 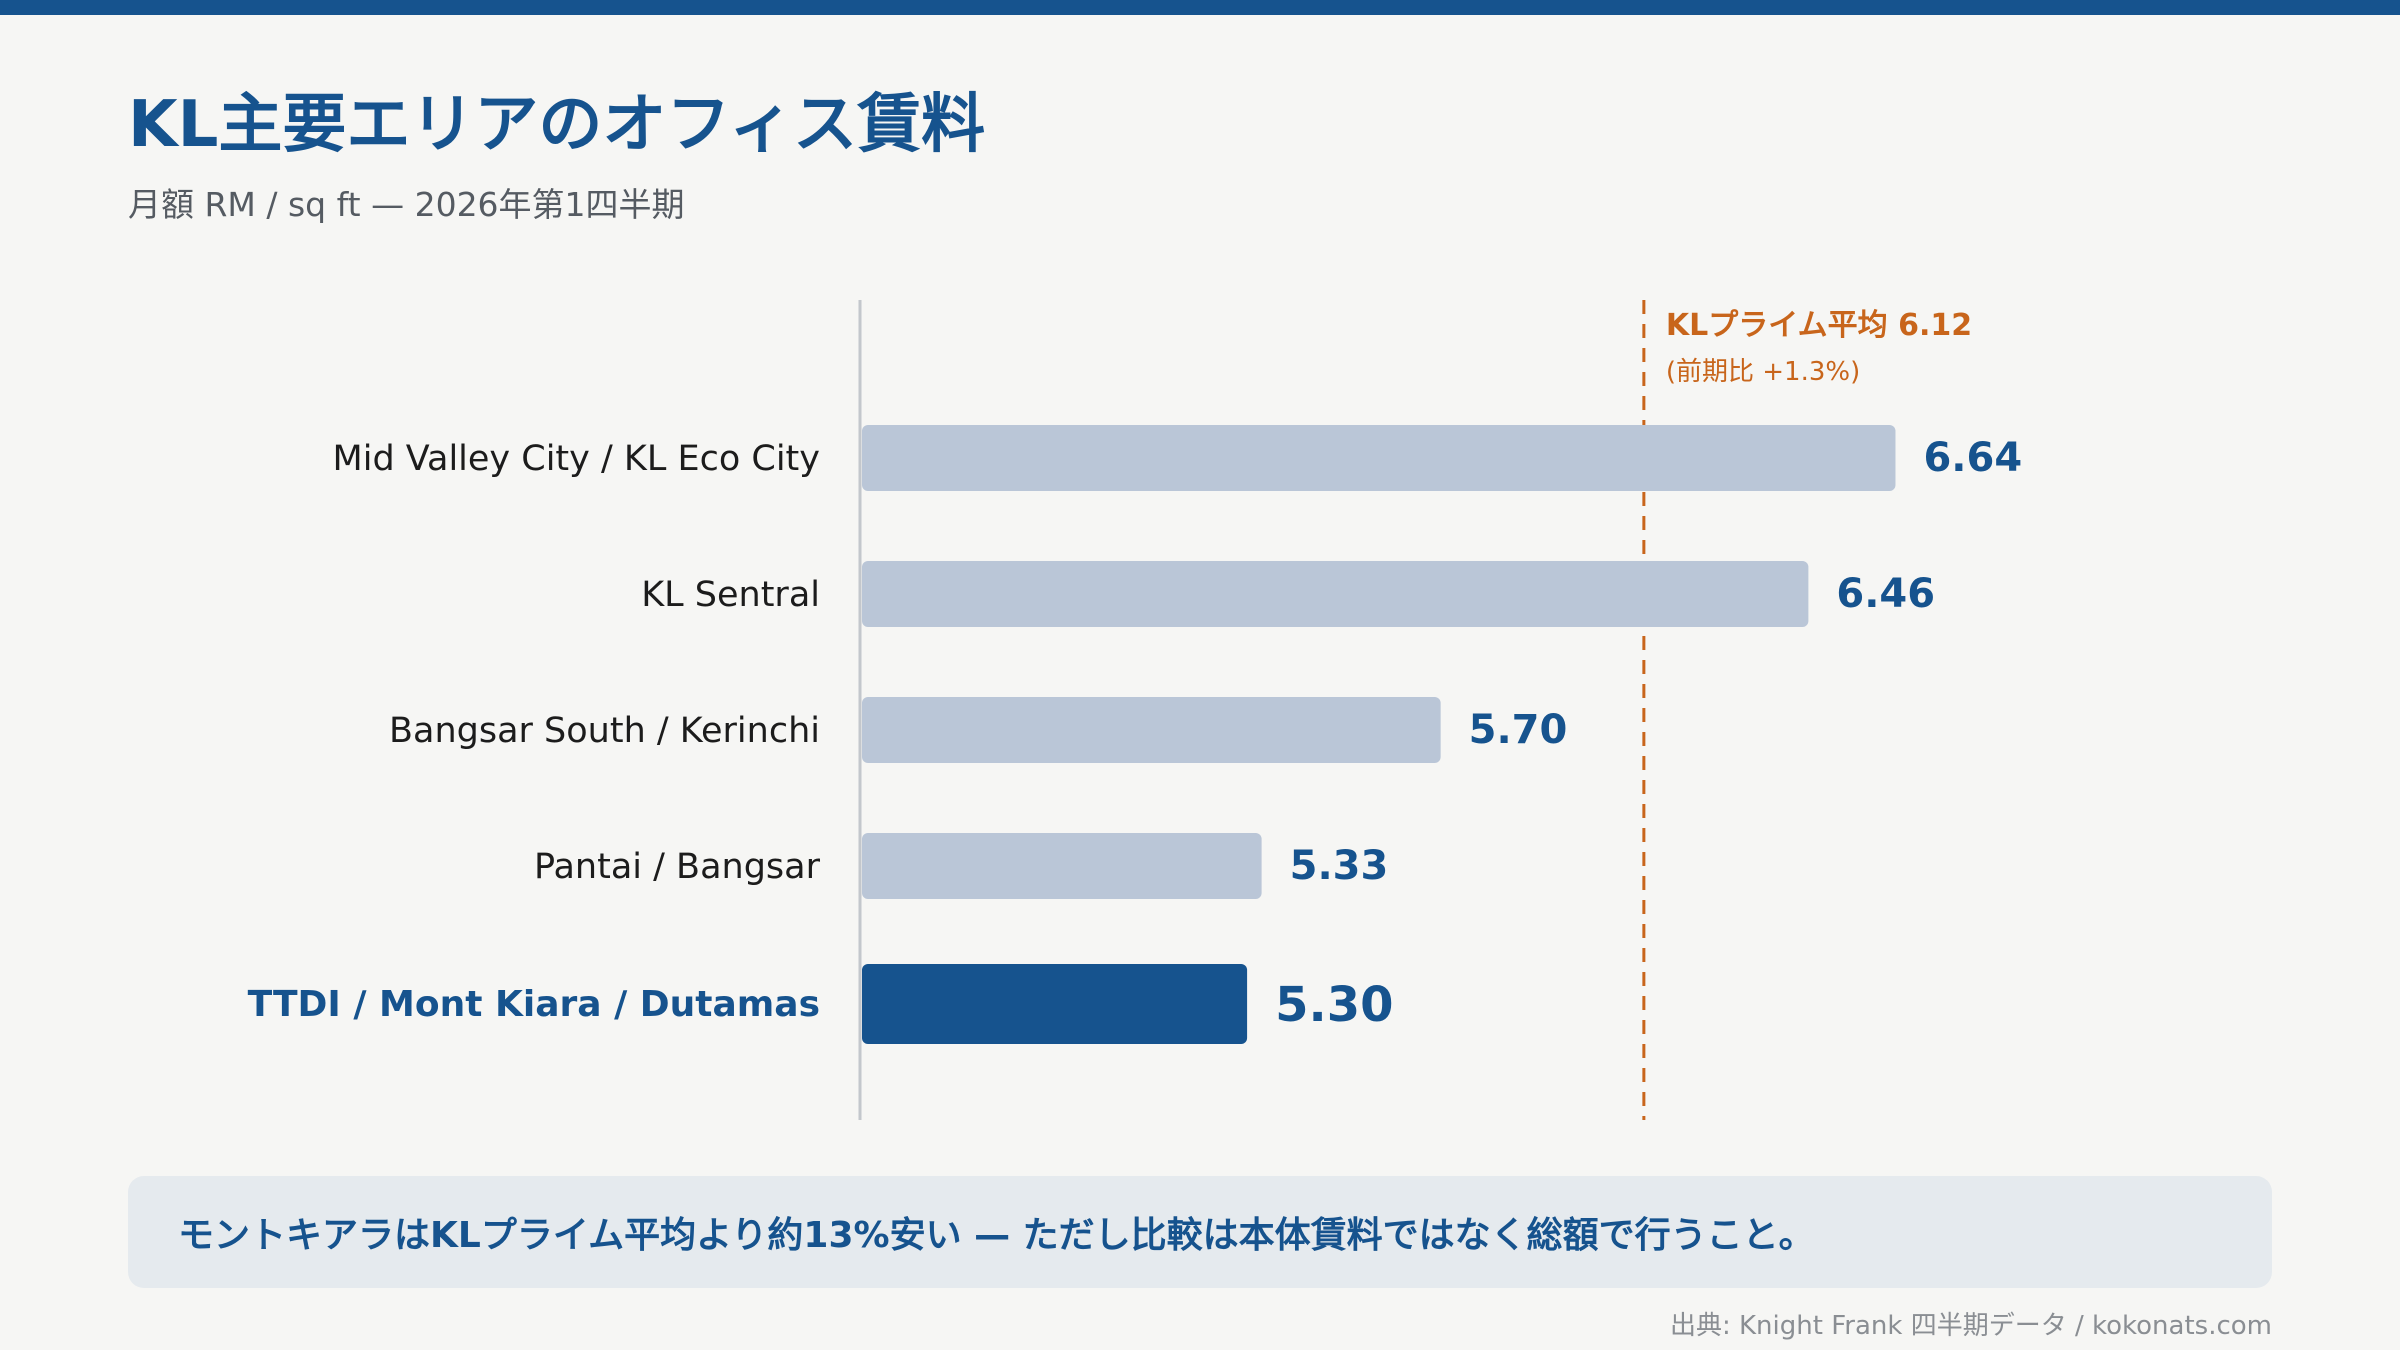 What do you see at coordinates (1200, 7) in the screenshot?
I see `top-accent-bar` at bounding box center [1200, 7].